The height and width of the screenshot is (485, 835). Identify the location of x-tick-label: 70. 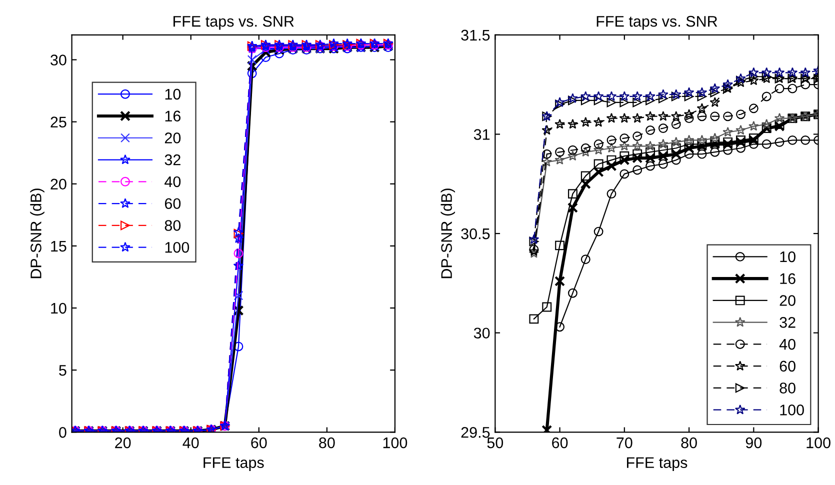
(624, 442).